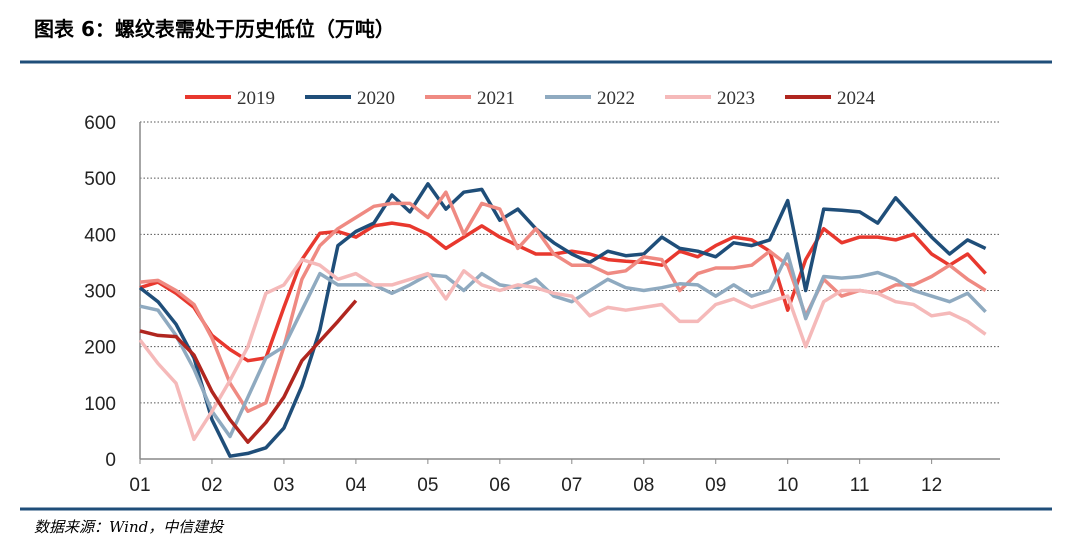 Image resolution: width=1080 pixels, height=551 pixels. I want to click on legend-label: 2019, so click(256, 98).